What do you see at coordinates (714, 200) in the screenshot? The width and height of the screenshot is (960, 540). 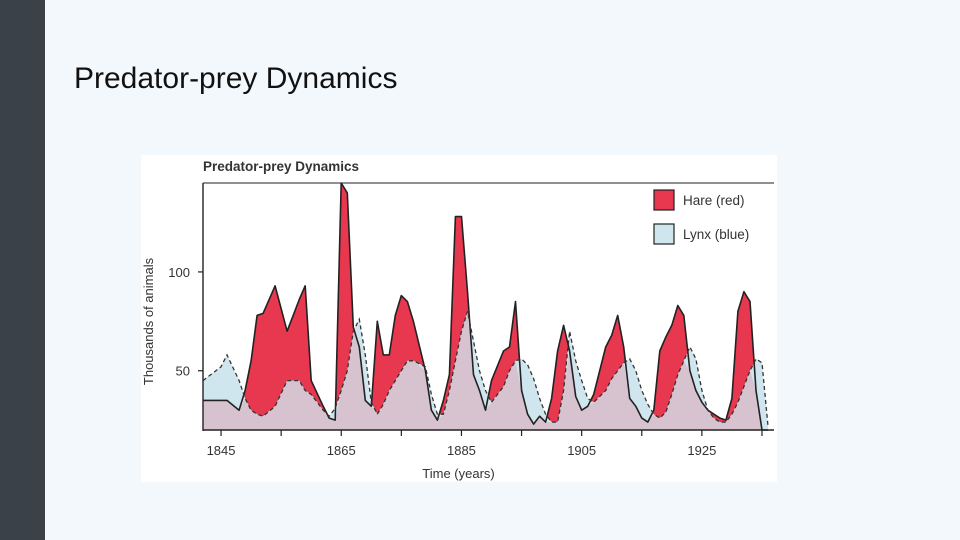 I see `legend-hare-label: Hare (red)` at bounding box center [714, 200].